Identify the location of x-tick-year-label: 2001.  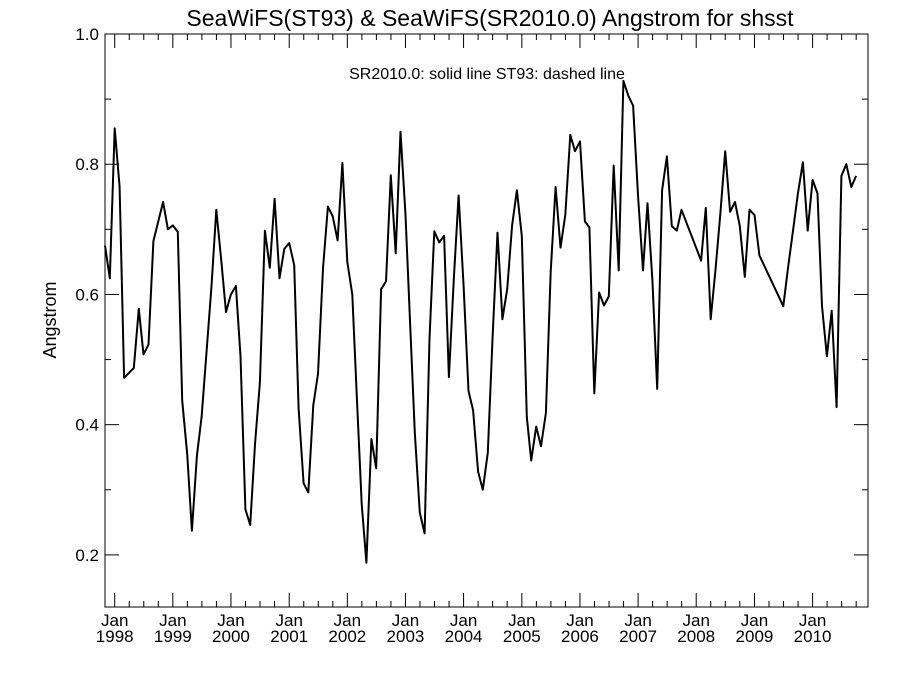
(289, 636).